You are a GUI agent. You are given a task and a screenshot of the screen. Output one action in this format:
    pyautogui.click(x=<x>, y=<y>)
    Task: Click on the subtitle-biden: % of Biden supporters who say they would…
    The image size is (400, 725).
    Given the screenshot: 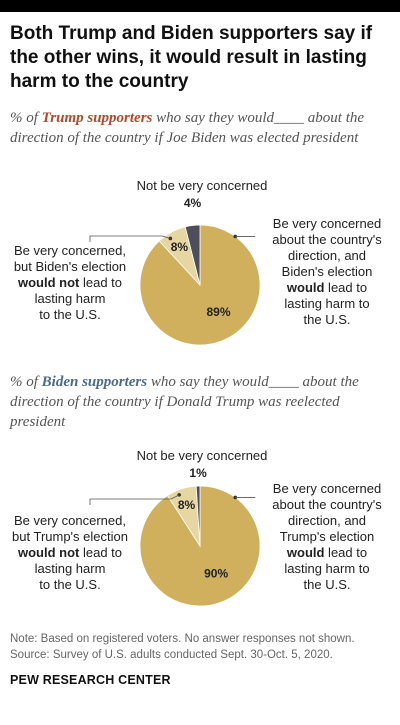 What is the action you would take?
    pyautogui.click(x=200, y=402)
    